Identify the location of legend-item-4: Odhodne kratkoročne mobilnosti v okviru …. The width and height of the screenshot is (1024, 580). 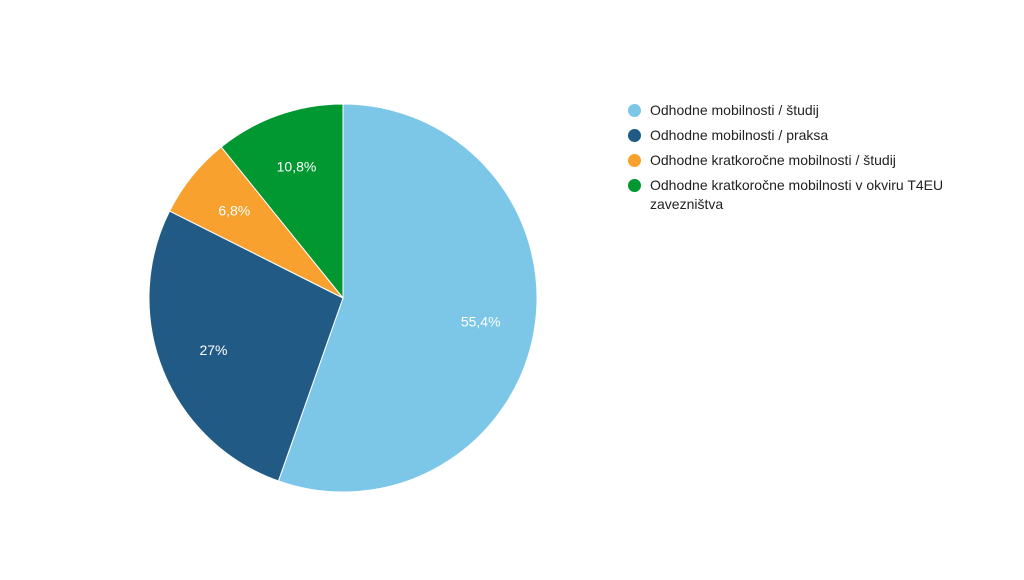
(793, 195).